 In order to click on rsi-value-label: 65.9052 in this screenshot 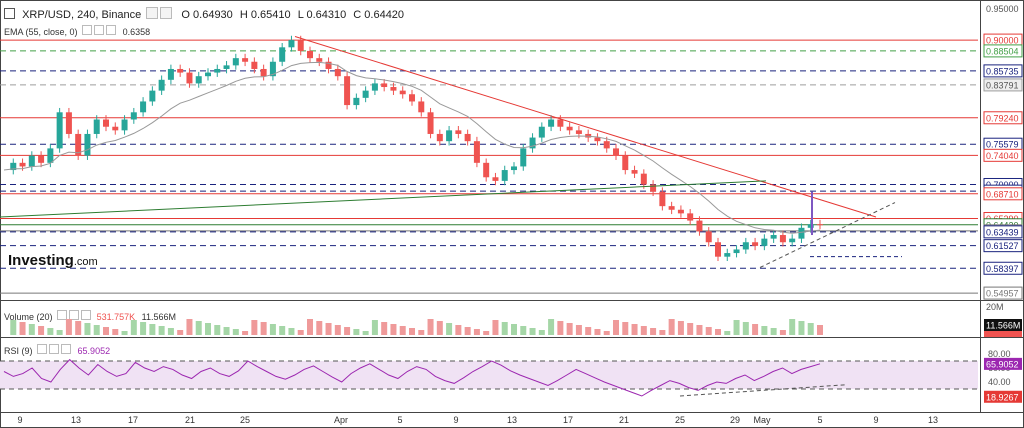, I will do `click(1002, 364)`.